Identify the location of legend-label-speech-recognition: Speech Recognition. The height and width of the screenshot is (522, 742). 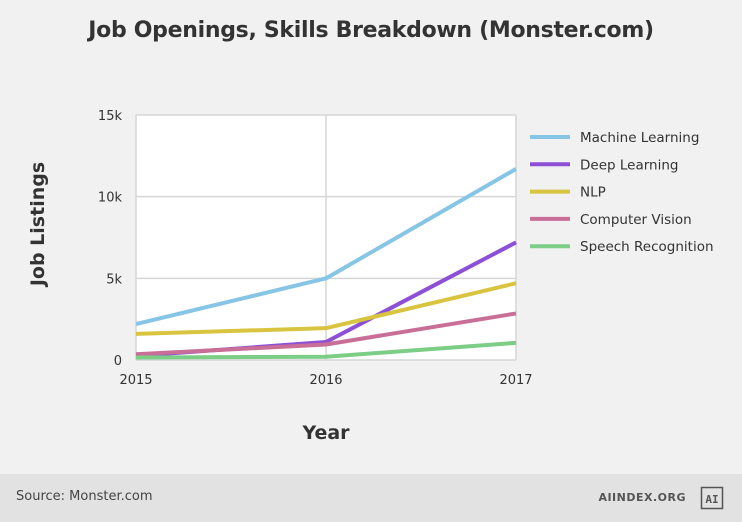
(647, 247).